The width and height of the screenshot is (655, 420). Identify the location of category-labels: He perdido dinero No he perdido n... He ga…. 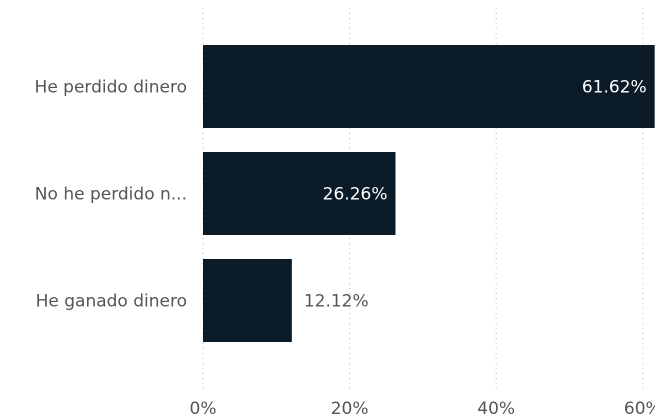
(111, 195).